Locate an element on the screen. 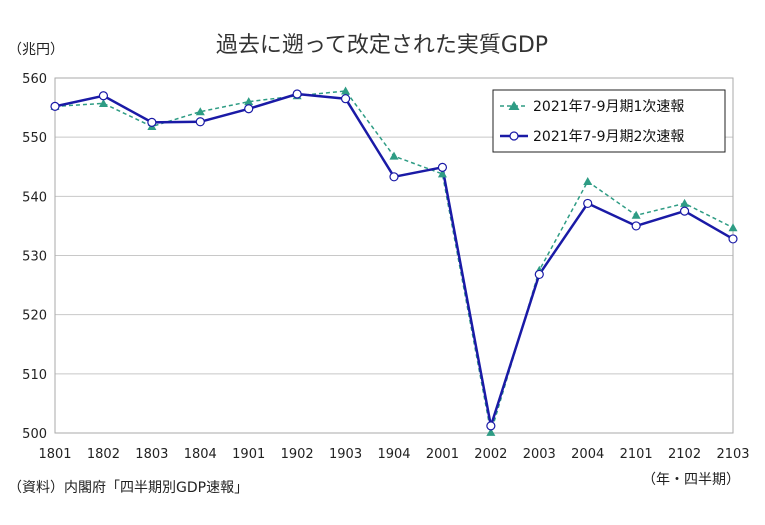  x-tick-label: 2001 is located at coordinates (442, 454).